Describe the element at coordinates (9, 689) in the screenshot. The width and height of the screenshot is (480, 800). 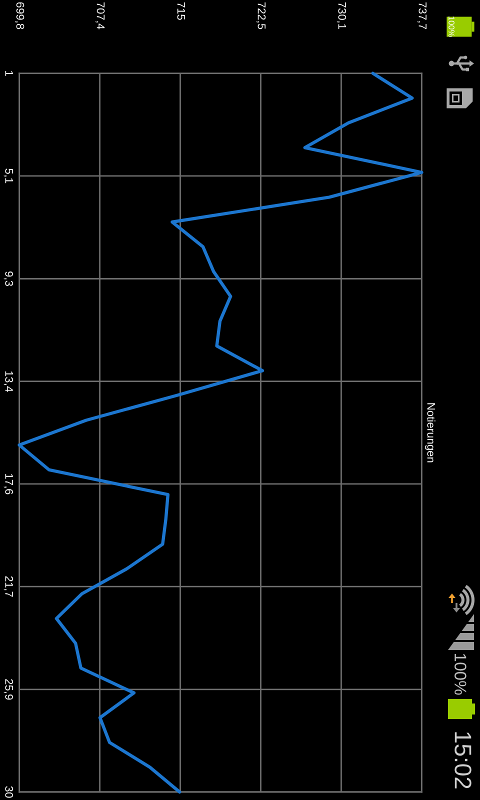
I see `y-tick-label: 25,9` at that location.